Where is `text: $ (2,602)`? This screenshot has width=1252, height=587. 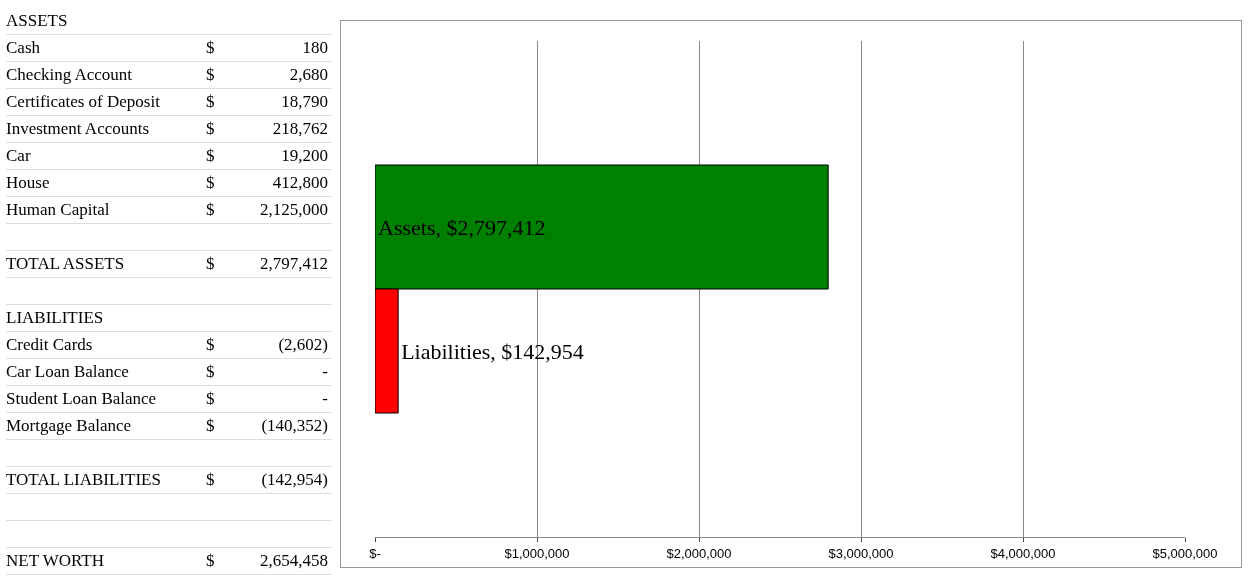 text: $ (2,602) is located at coordinates (267, 344).